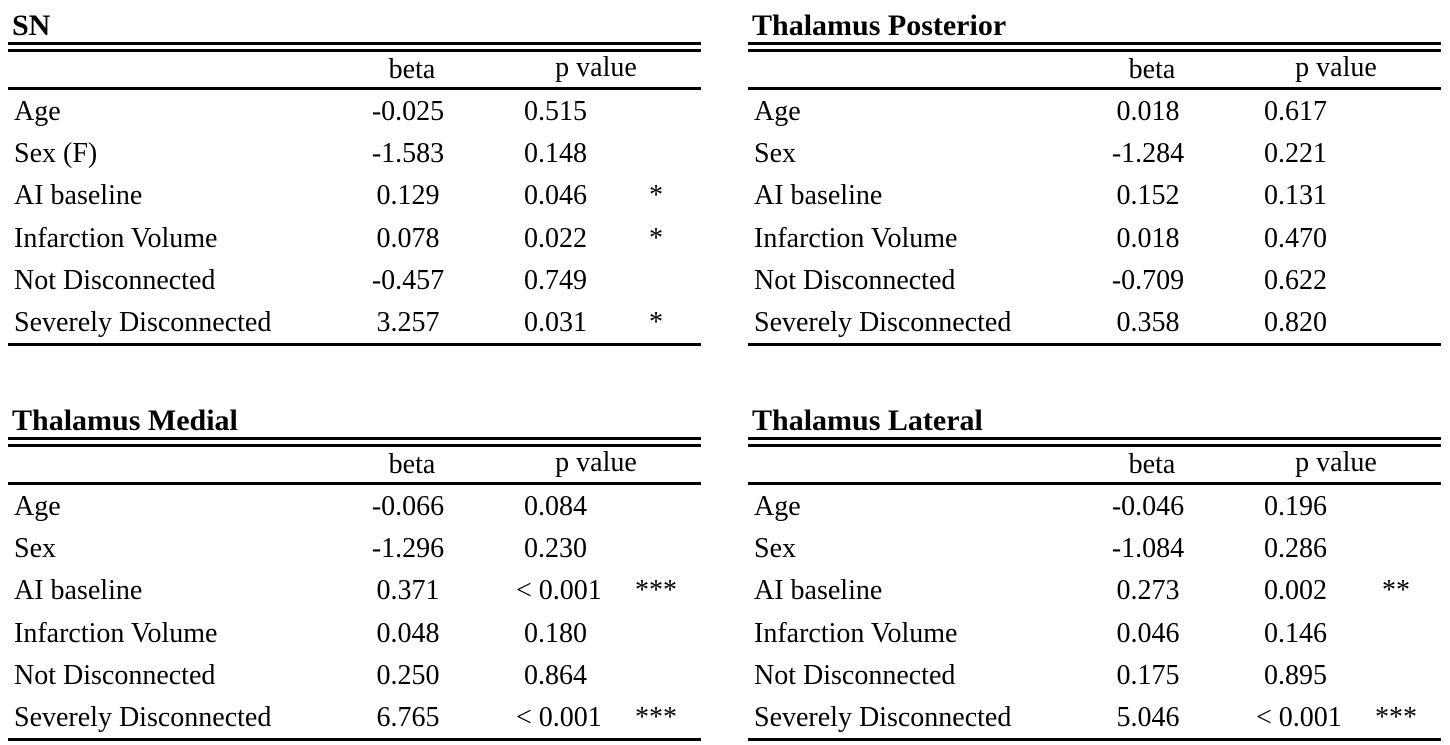 Image resolution: width=1450 pixels, height=745 pixels. I want to click on p-value: 0.022, so click(555, 238).